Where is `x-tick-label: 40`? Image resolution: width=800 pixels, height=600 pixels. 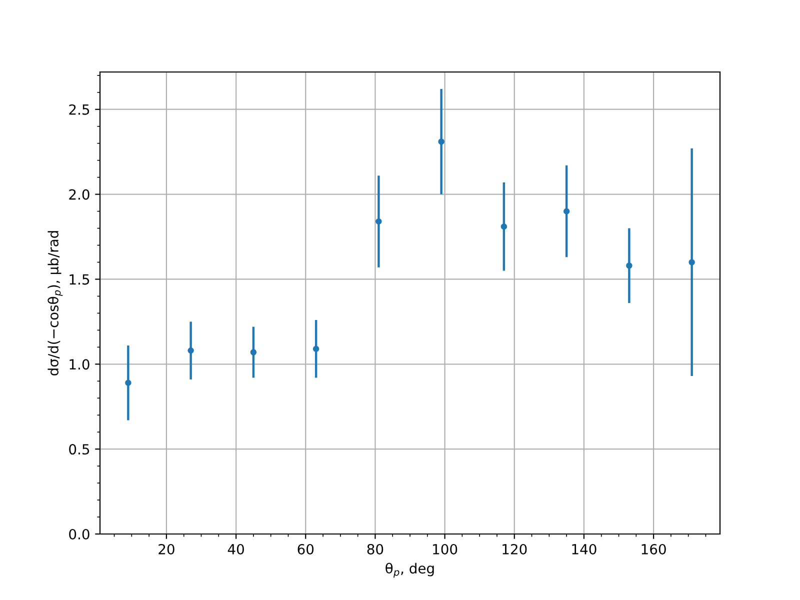
x-tick-label: 40 is located at coordinates (236, 549).